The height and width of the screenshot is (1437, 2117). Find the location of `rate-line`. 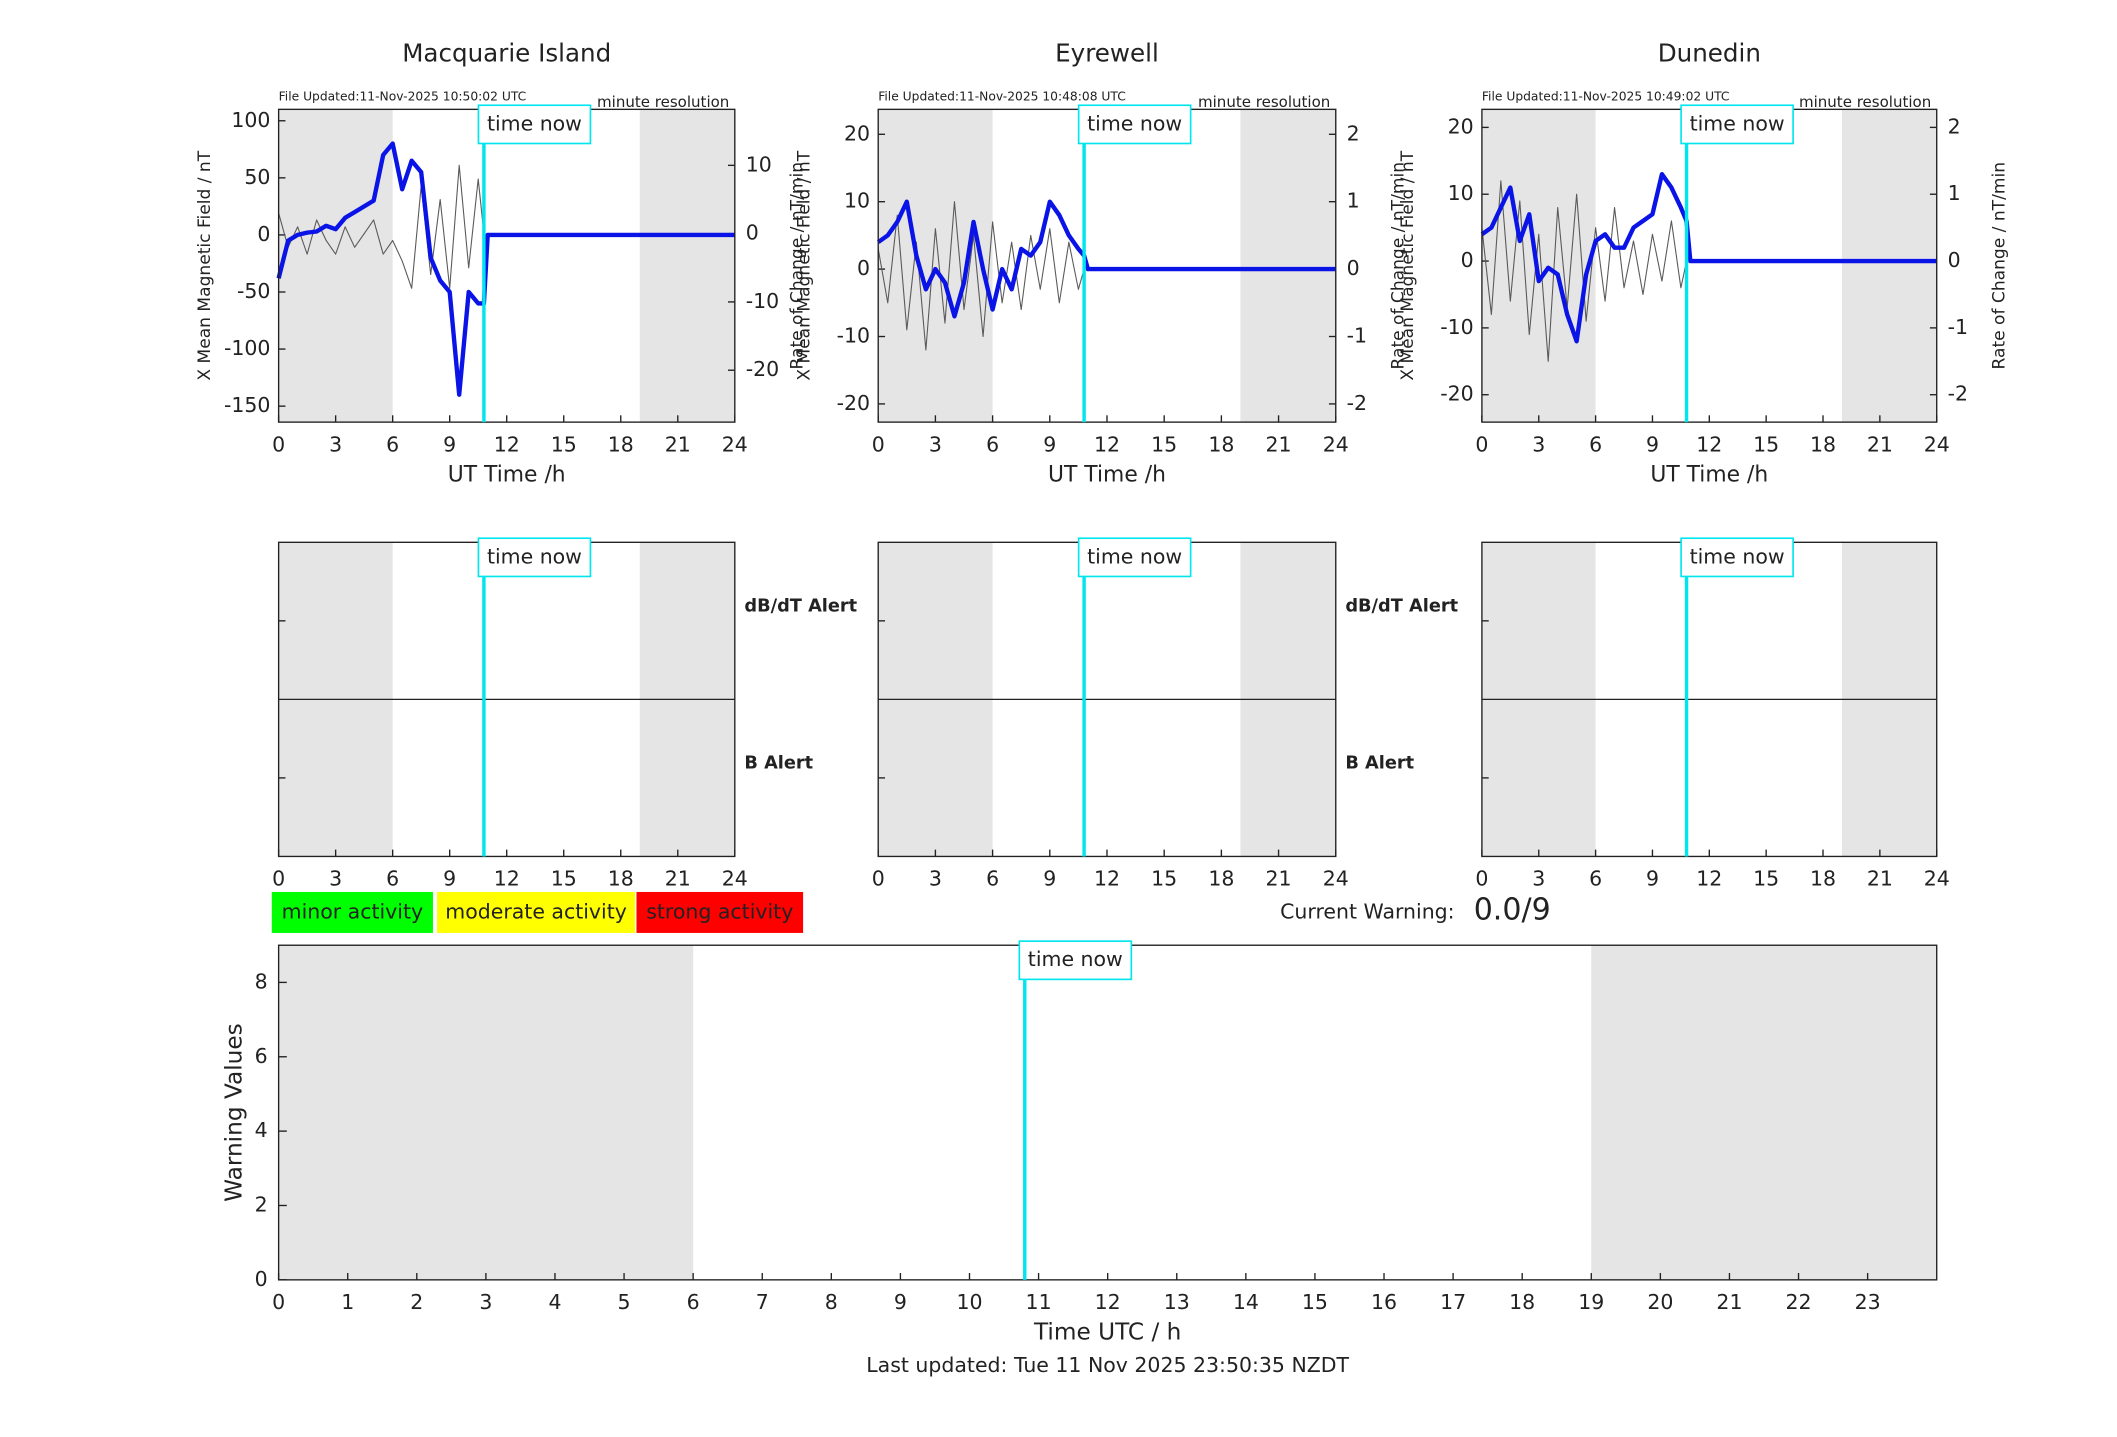

rate-line is located at coordinates (981, 276).